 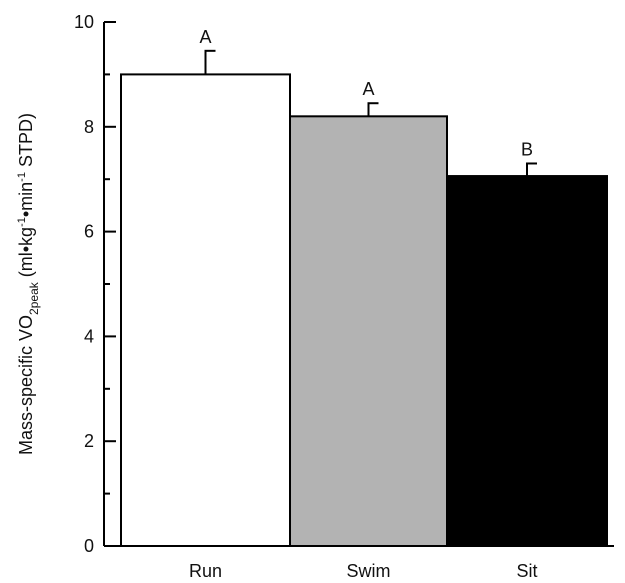 What do you see at coordinates (527, 149) in the screenshot?
I see `significance-label-sit: B` at bounding box center [527, 149].